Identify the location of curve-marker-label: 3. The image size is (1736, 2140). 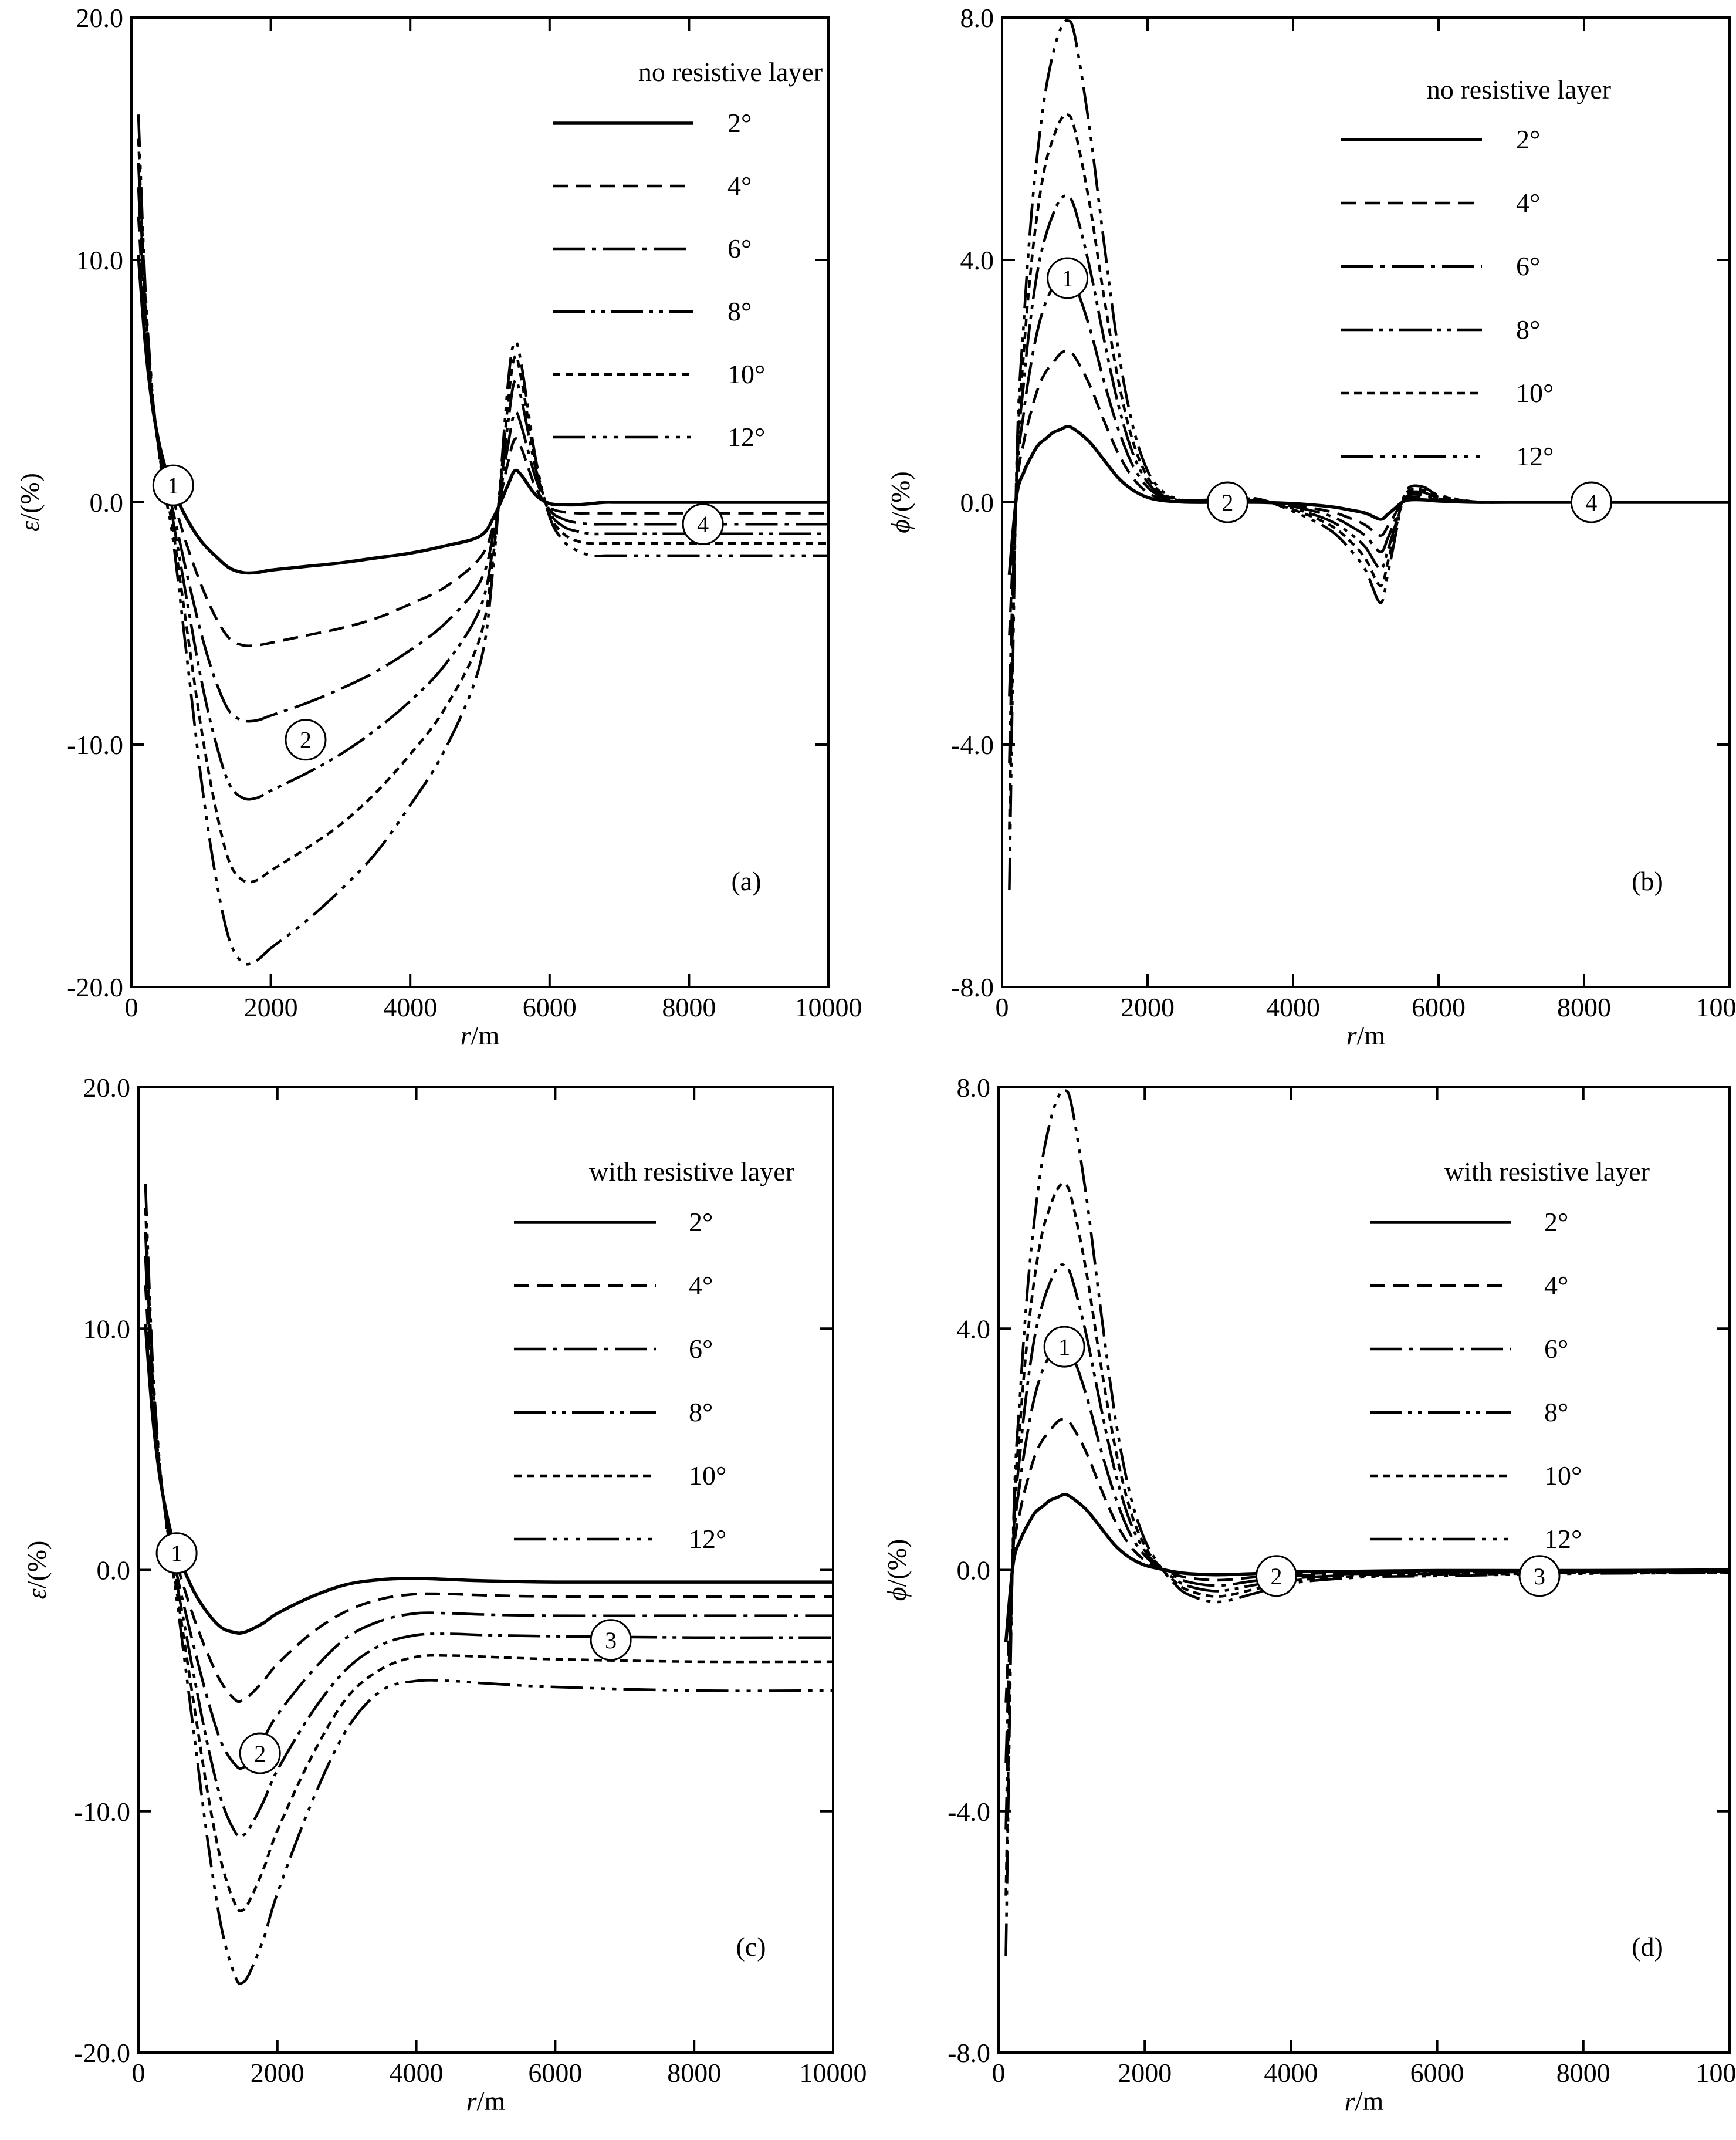
(611, 1640).